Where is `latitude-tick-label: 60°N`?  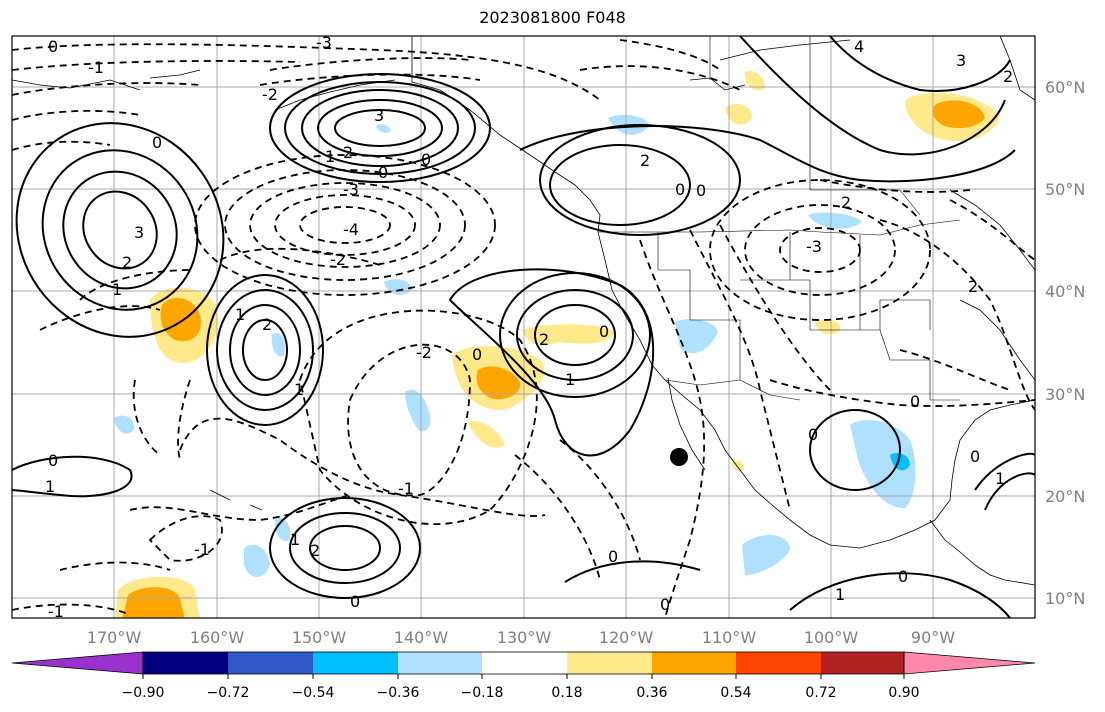 latitude-tick-label: 60°N is located at coordinates (1065, 87).